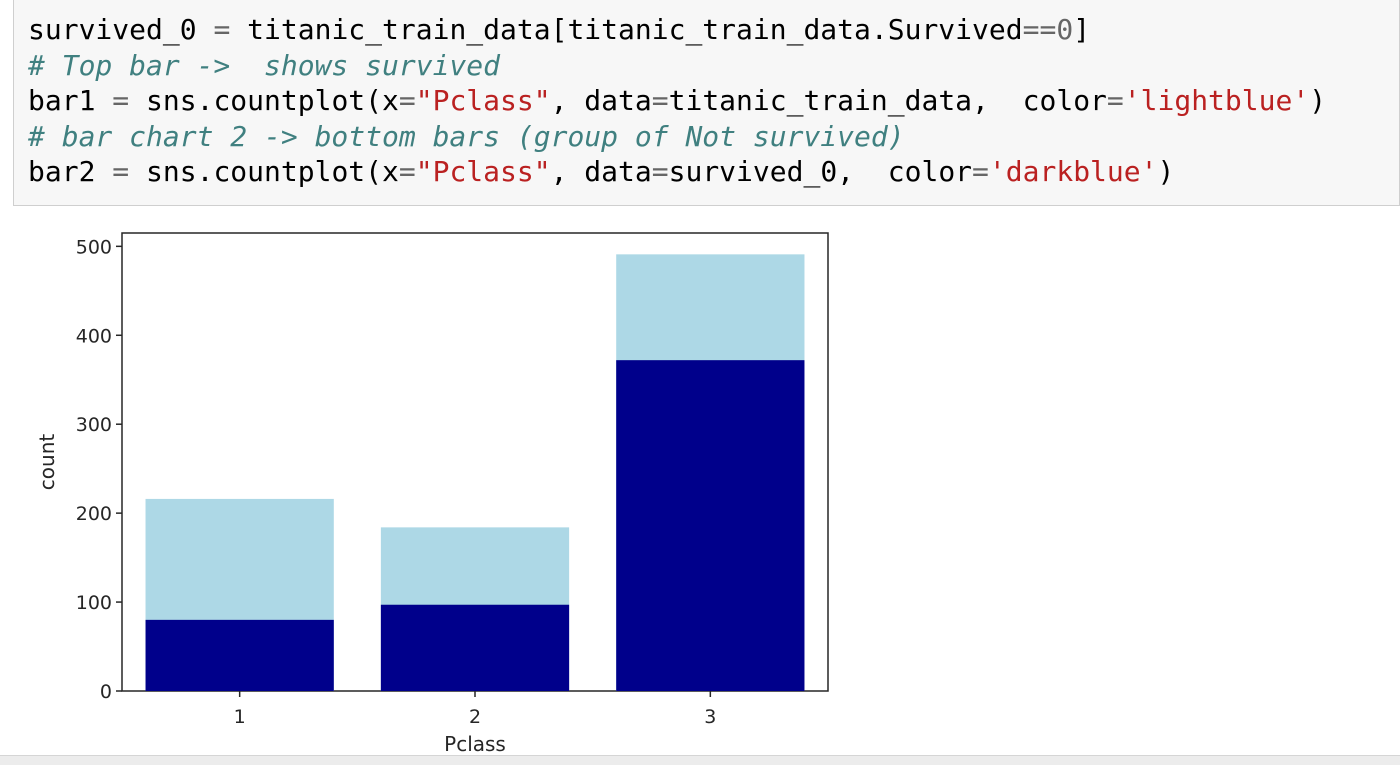 The height and width of the screenshot is (765, 1400). What do you see at coordinates (1039, 29) in the screenshot?
I see `code-token: ==` at bounding box center [1039, 29].